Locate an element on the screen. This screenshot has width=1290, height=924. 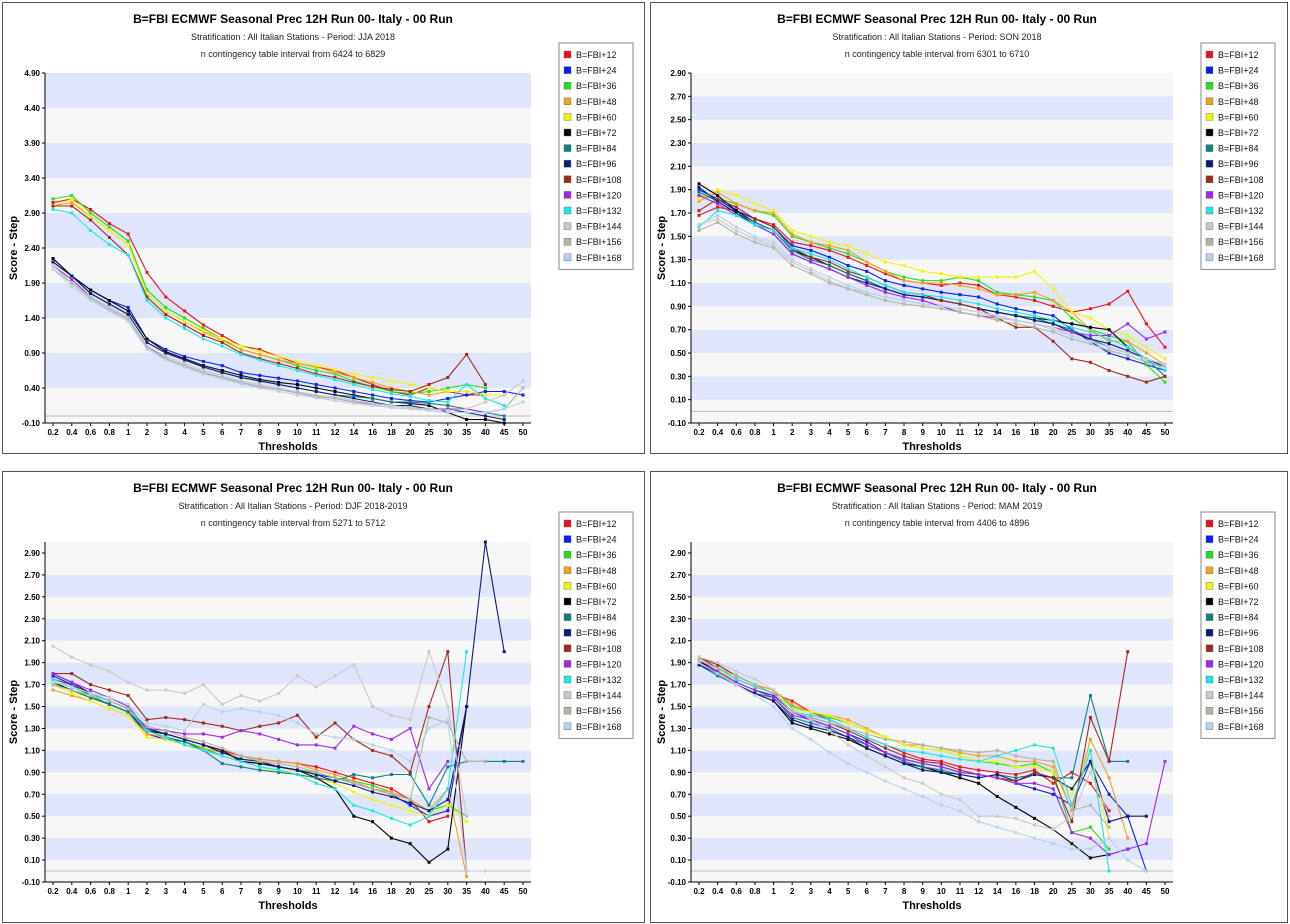
x-tick-label: 35 is located at coordinates (1109, 891).